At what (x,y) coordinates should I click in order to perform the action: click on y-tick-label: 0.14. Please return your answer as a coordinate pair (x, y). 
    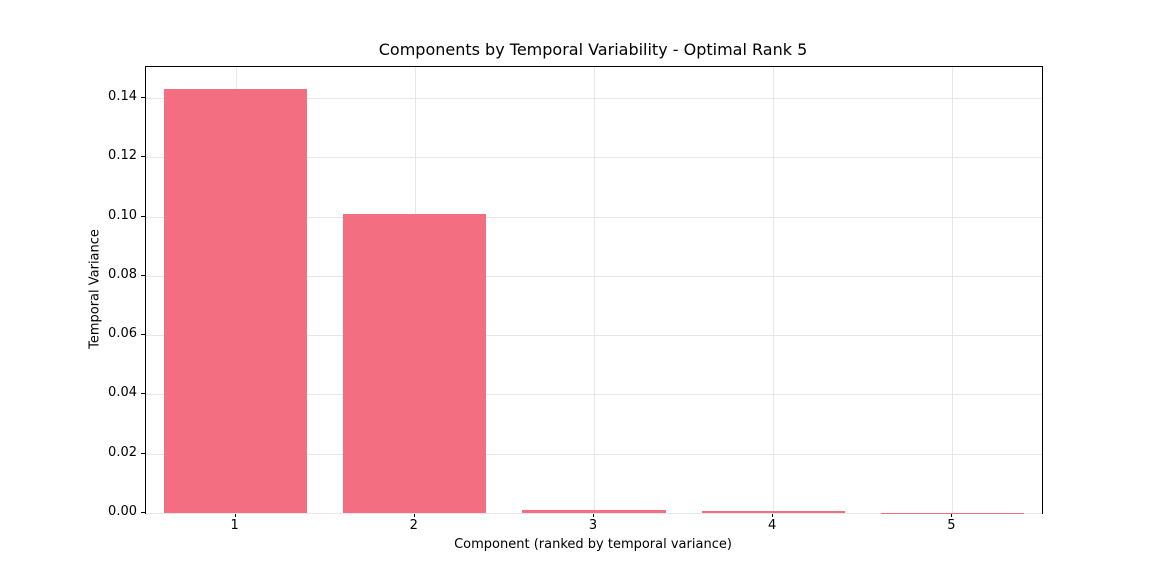
    Looking at the image, I should click on (122, 97).